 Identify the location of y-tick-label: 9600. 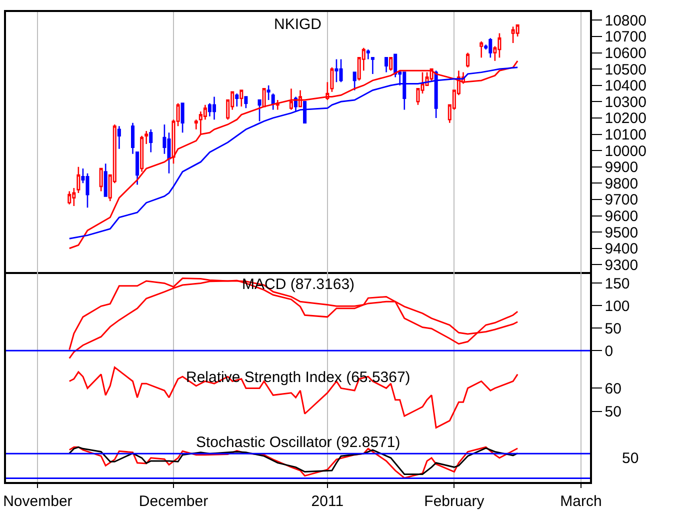
(621, 217).